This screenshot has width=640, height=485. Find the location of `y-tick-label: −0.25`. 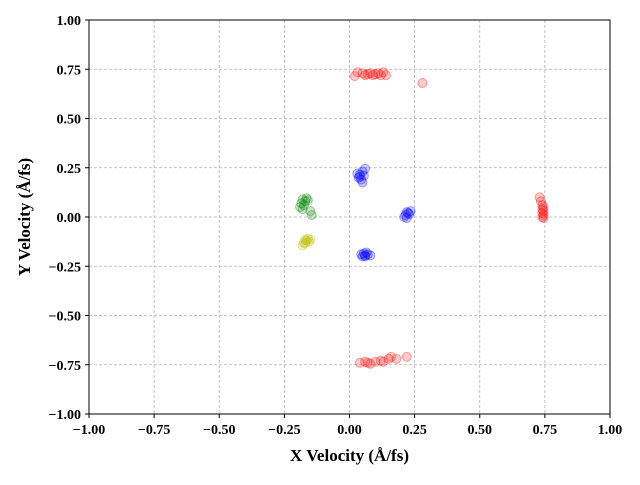

y-tick-label: −0.25 is located at coordinates (65, 267).